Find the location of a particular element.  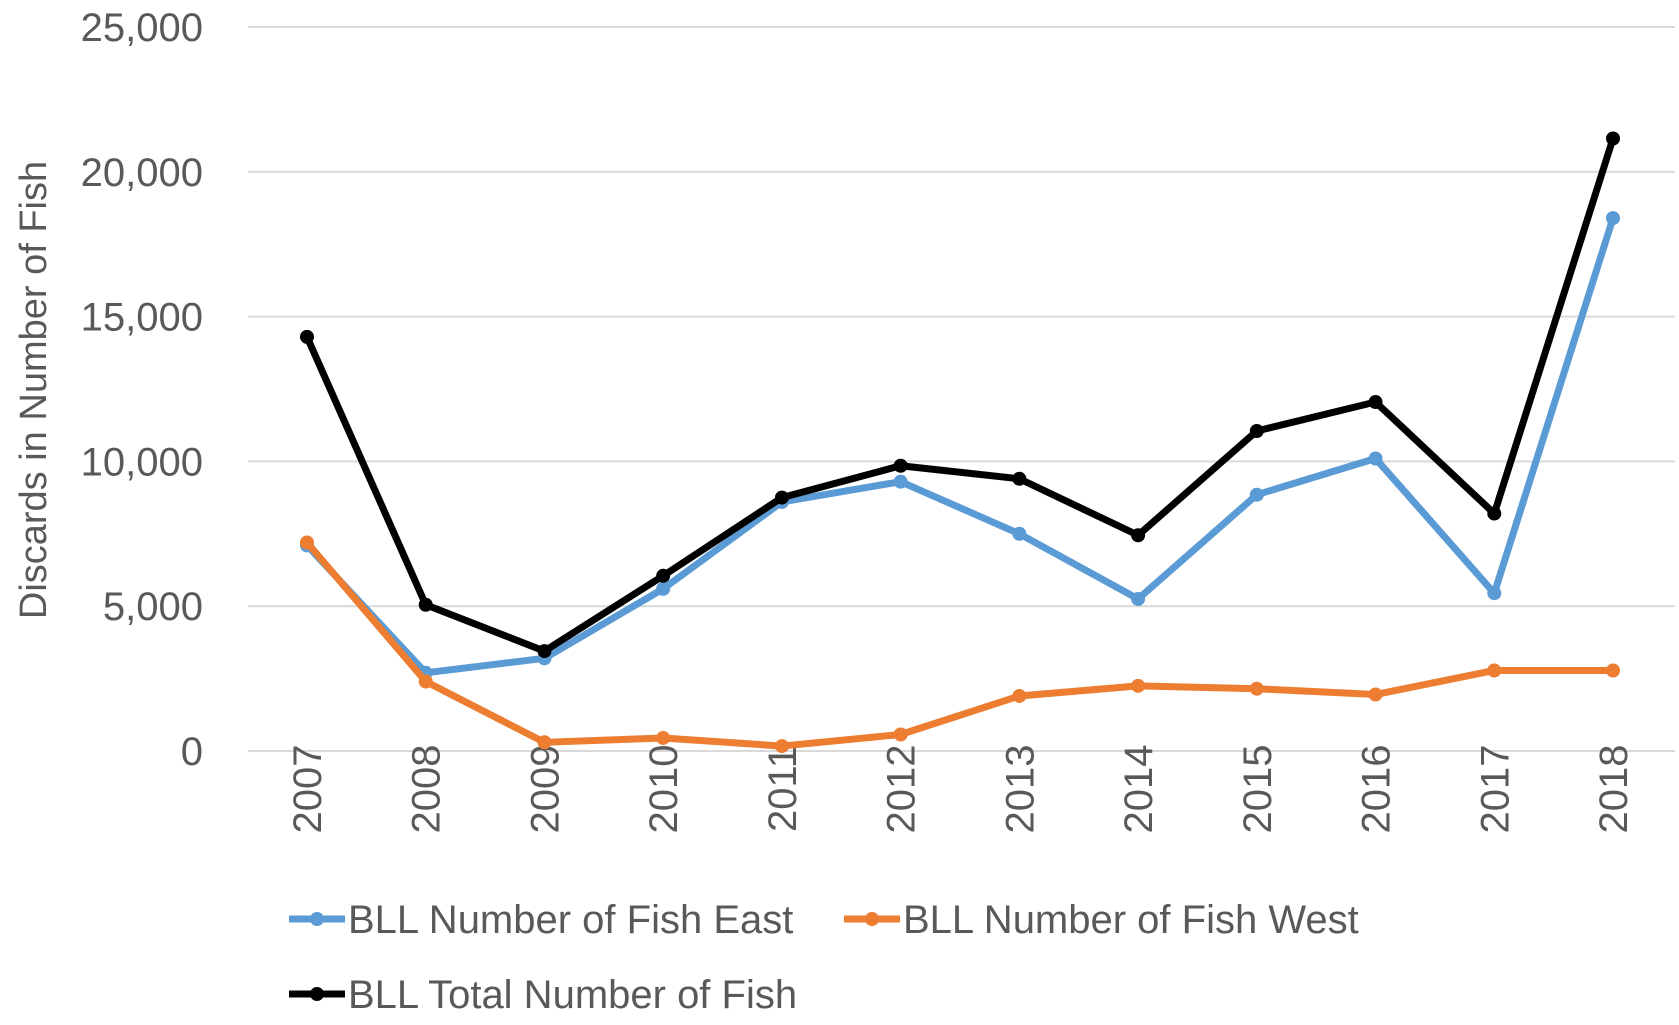

legend-item: BLL Total Number of Fish is located at coordinates (543, 995).